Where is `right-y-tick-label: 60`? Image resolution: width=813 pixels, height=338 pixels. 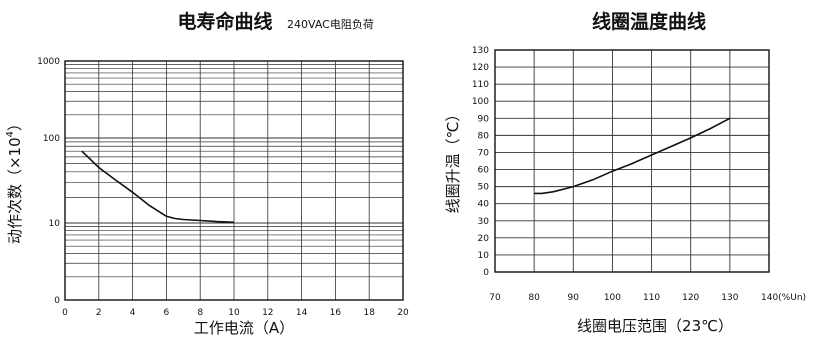
right-y-tick-label: 60 is located at coordinates (484, 171).